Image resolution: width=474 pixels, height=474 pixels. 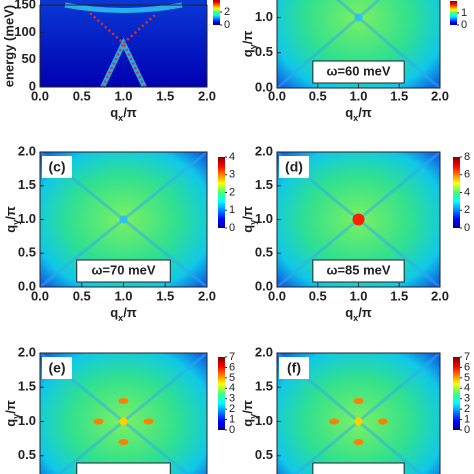 What do you see at coordinates (56, 368) in the screenshot?
I see `panel-label: (e)` at bounding box center [56, 368].